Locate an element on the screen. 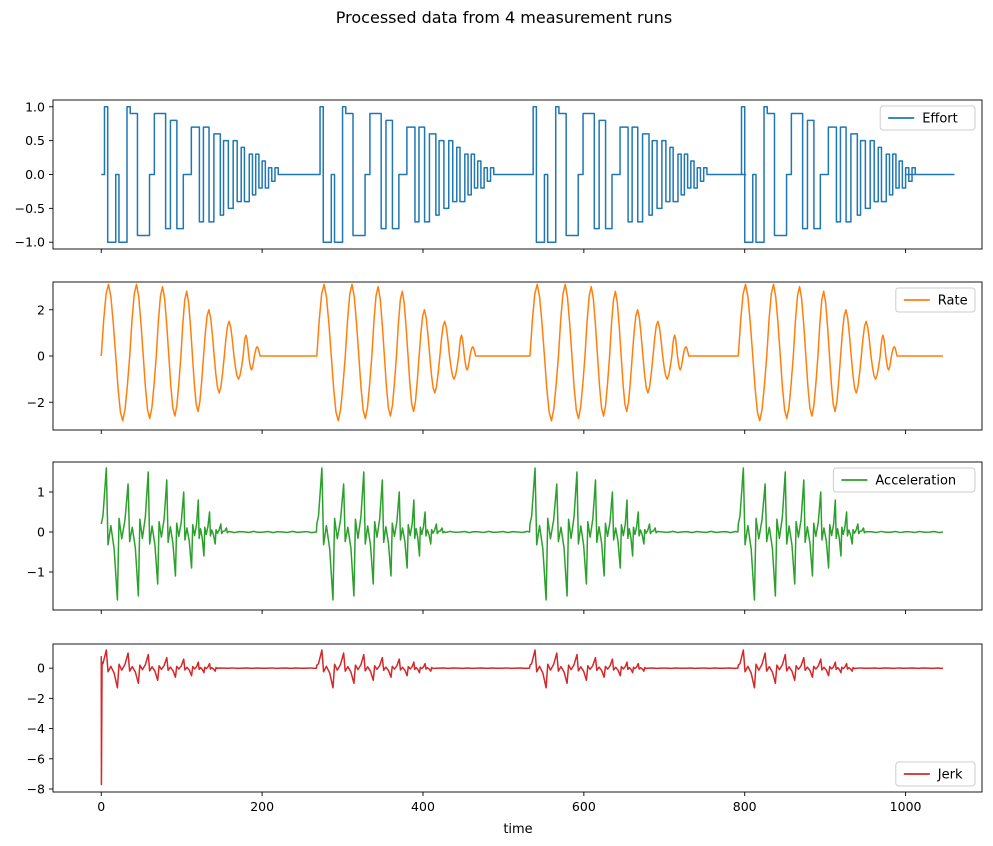 The height and width of the screenshot is (846, 993). legend-label: Acceleration is located at coordinates (915, 481).